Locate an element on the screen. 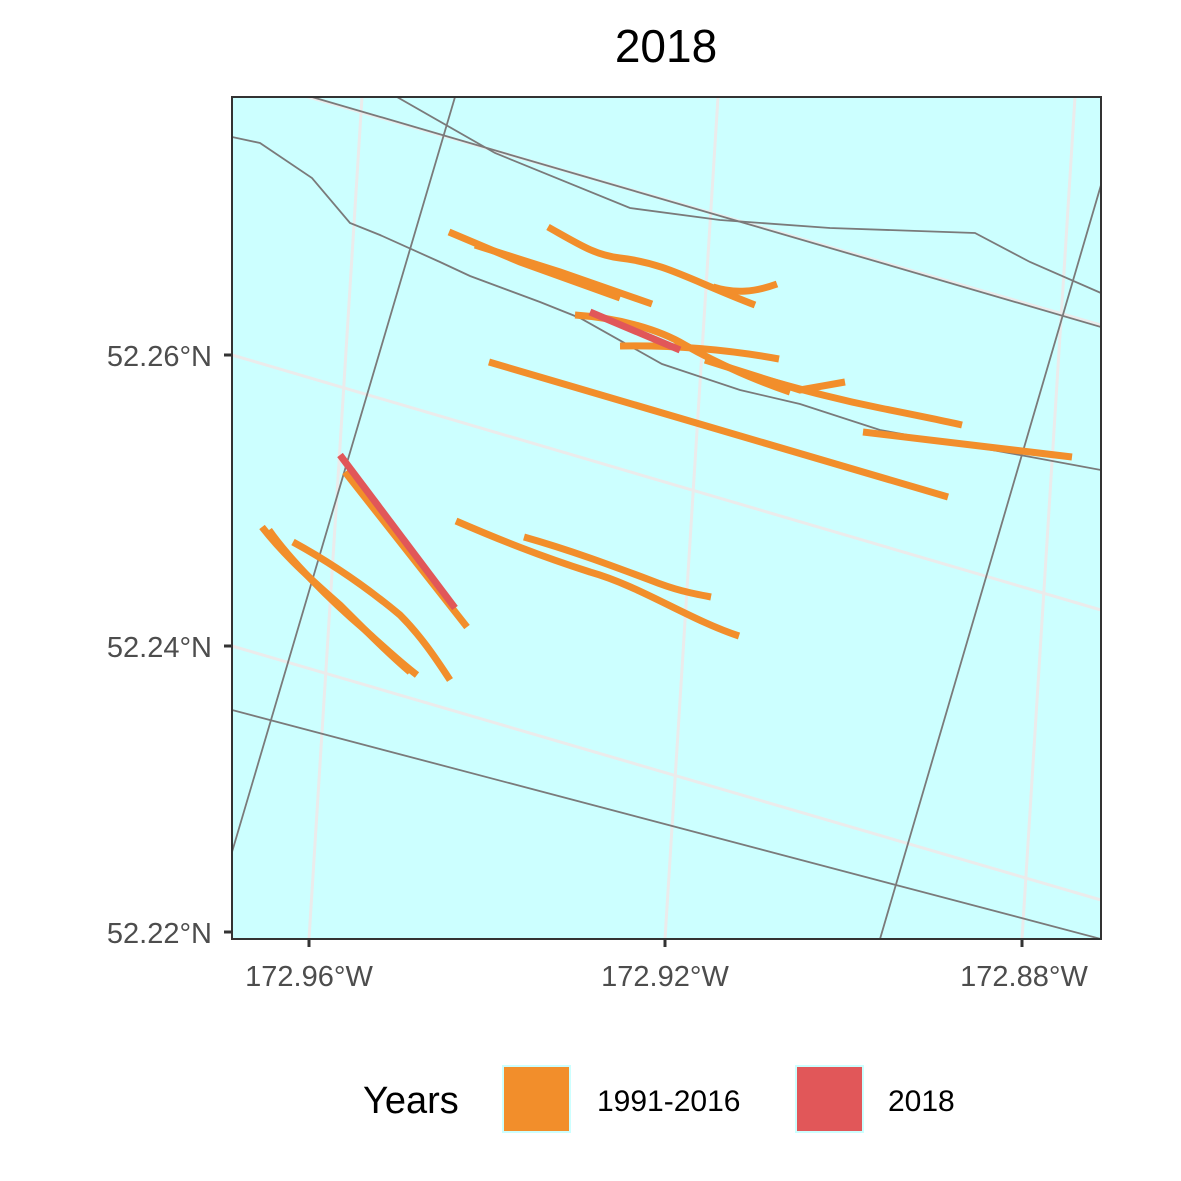 This screenshot has width=1181, height=1181. map-title: 2018 is located at coordinates (666, 46).